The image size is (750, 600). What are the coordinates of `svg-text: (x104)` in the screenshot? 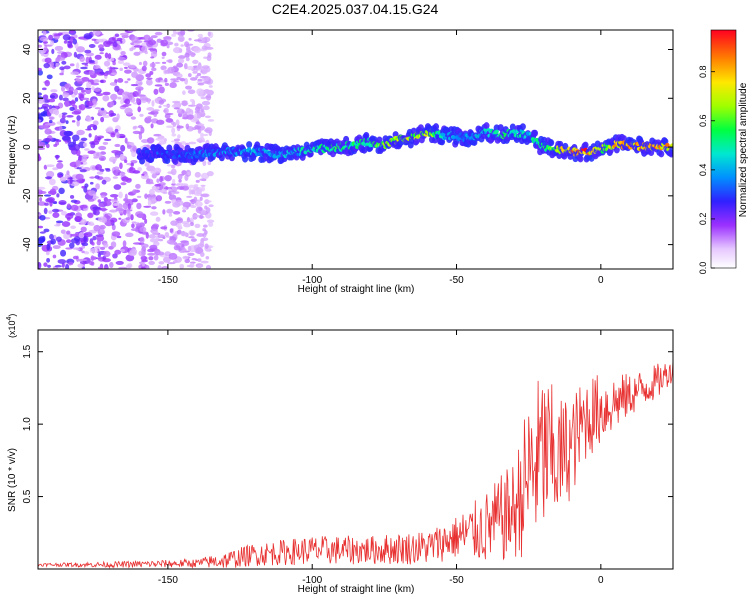 It's located at (11, 326).